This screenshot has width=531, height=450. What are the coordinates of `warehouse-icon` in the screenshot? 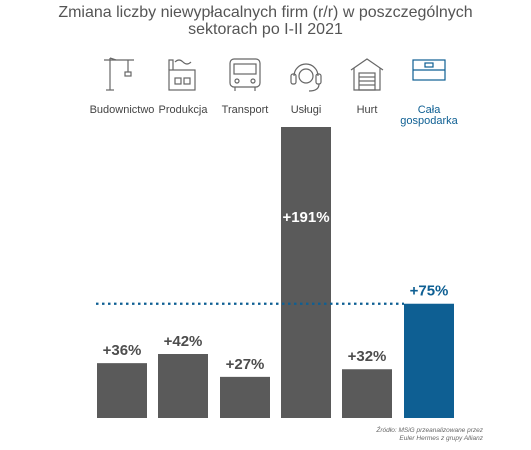 It's located at (367, 74).